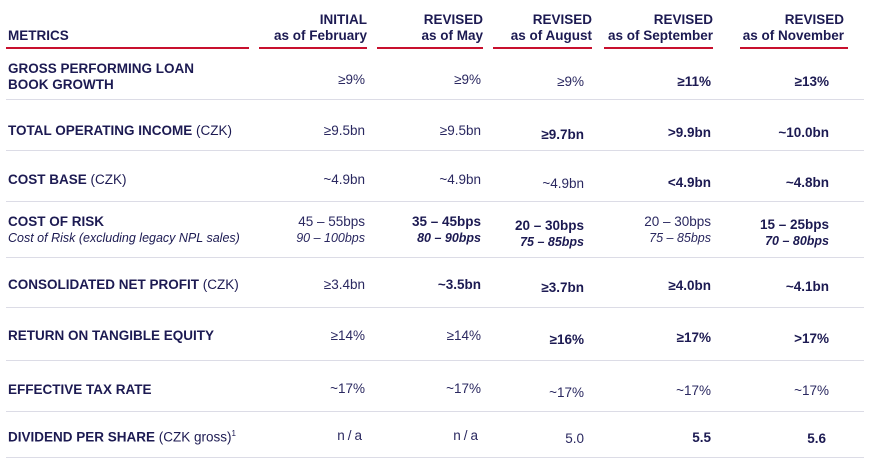 The height and width of the screenshot is (462, 872). Describe the element at coordinates (351, 79) in the screenshot. I see `value-loan-growth-feb: ≥9%` at that location.